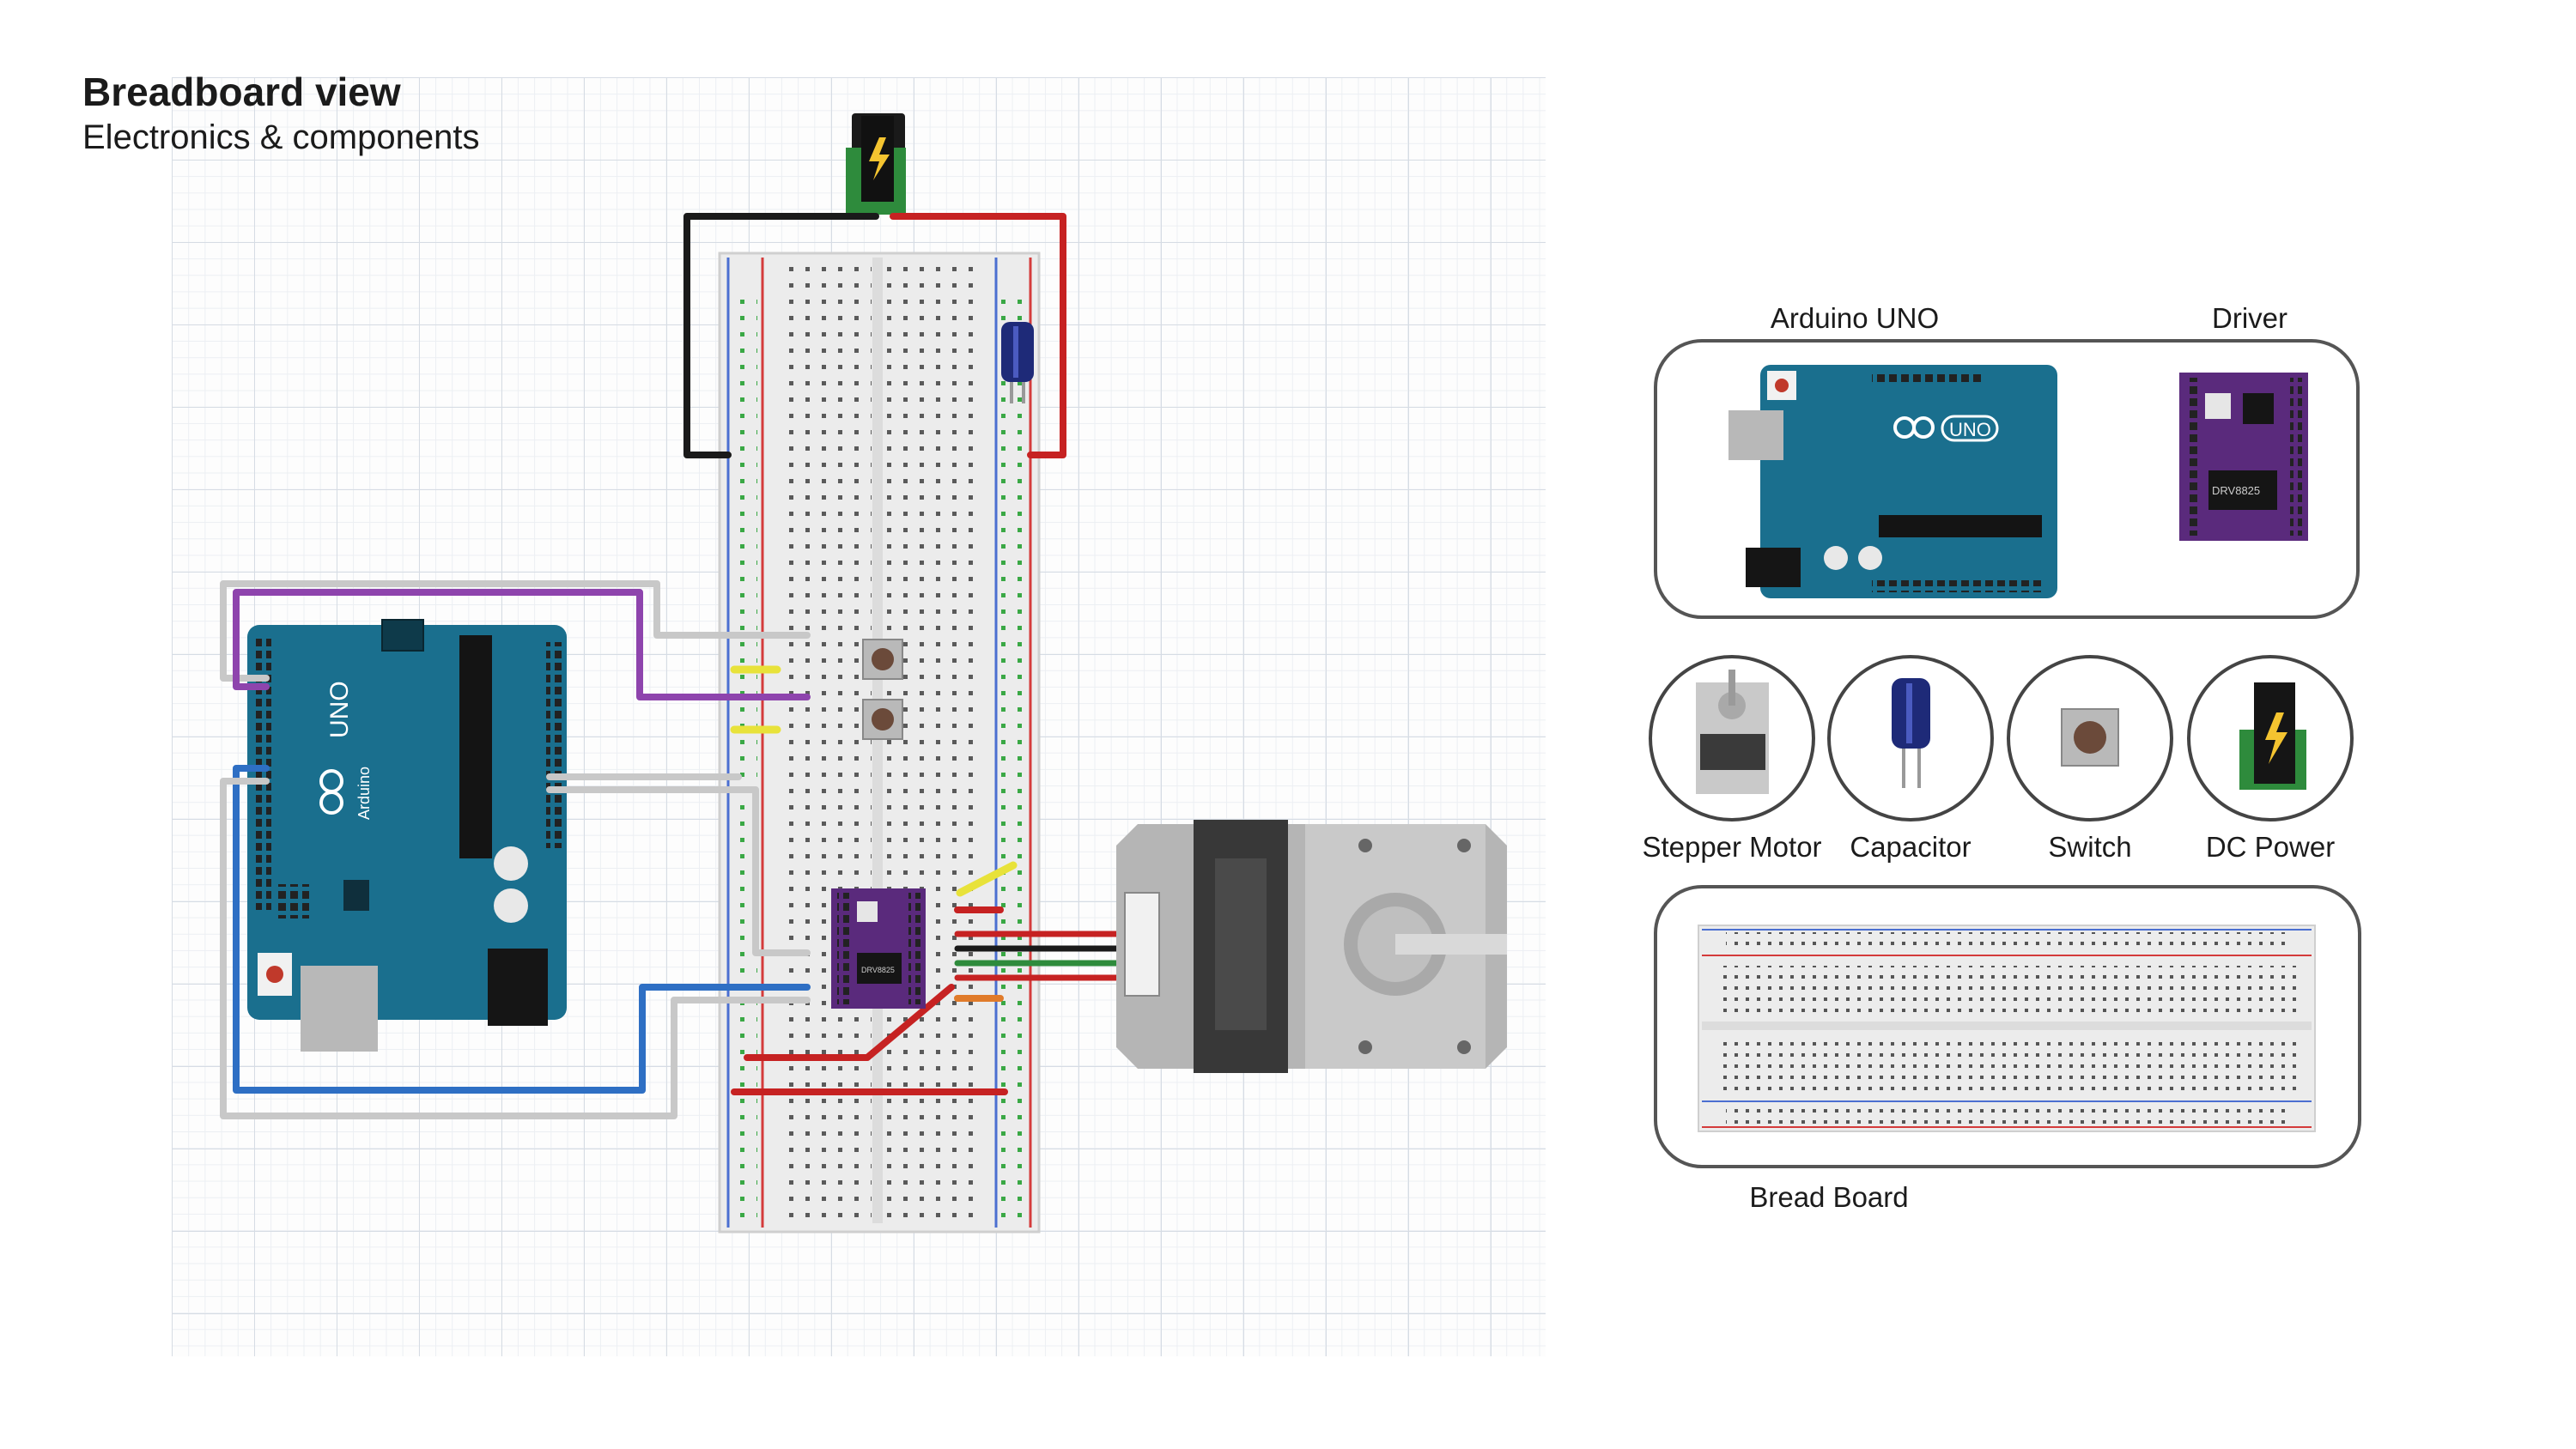  What do you see at coordinates (1970, 429) in the screenshot?
I see `legend-arduino-logo: UNO` at bounding box center [1970, 429].